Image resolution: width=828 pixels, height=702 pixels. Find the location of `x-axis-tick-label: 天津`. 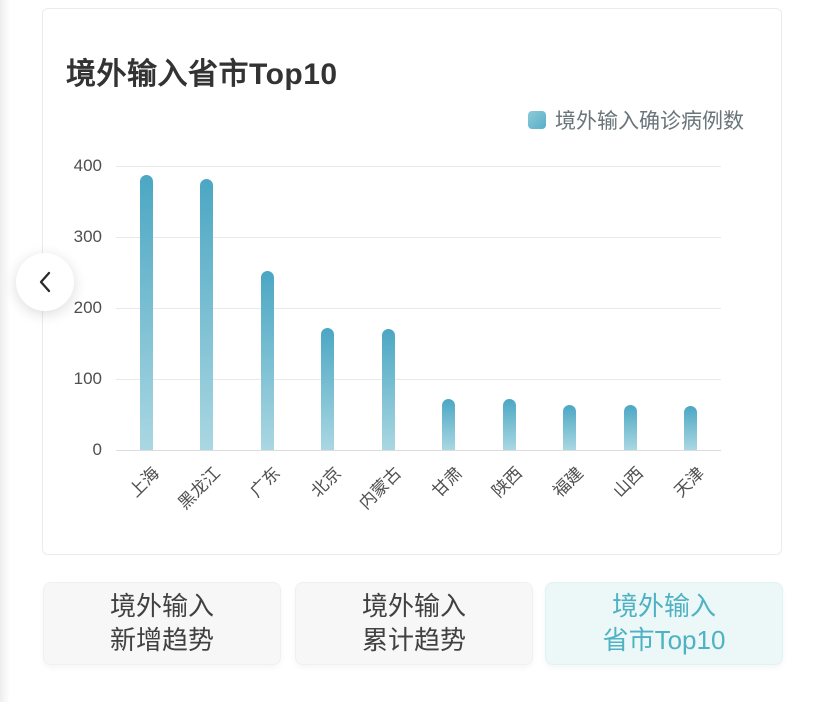

x-axis-tick-label: 天津 is located at coordinates (689, 482).